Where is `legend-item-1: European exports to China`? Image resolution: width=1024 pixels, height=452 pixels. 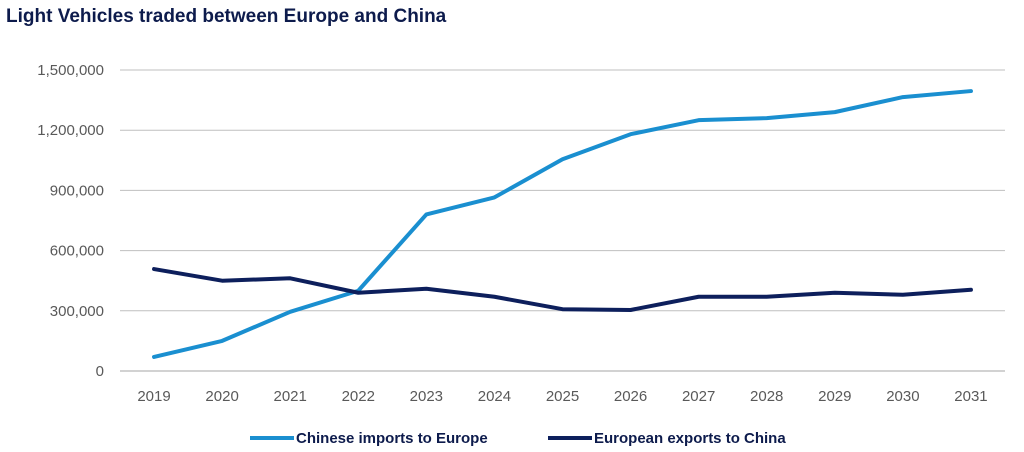 legend-item-1: European exports to China is located at coordinates (667, 438).